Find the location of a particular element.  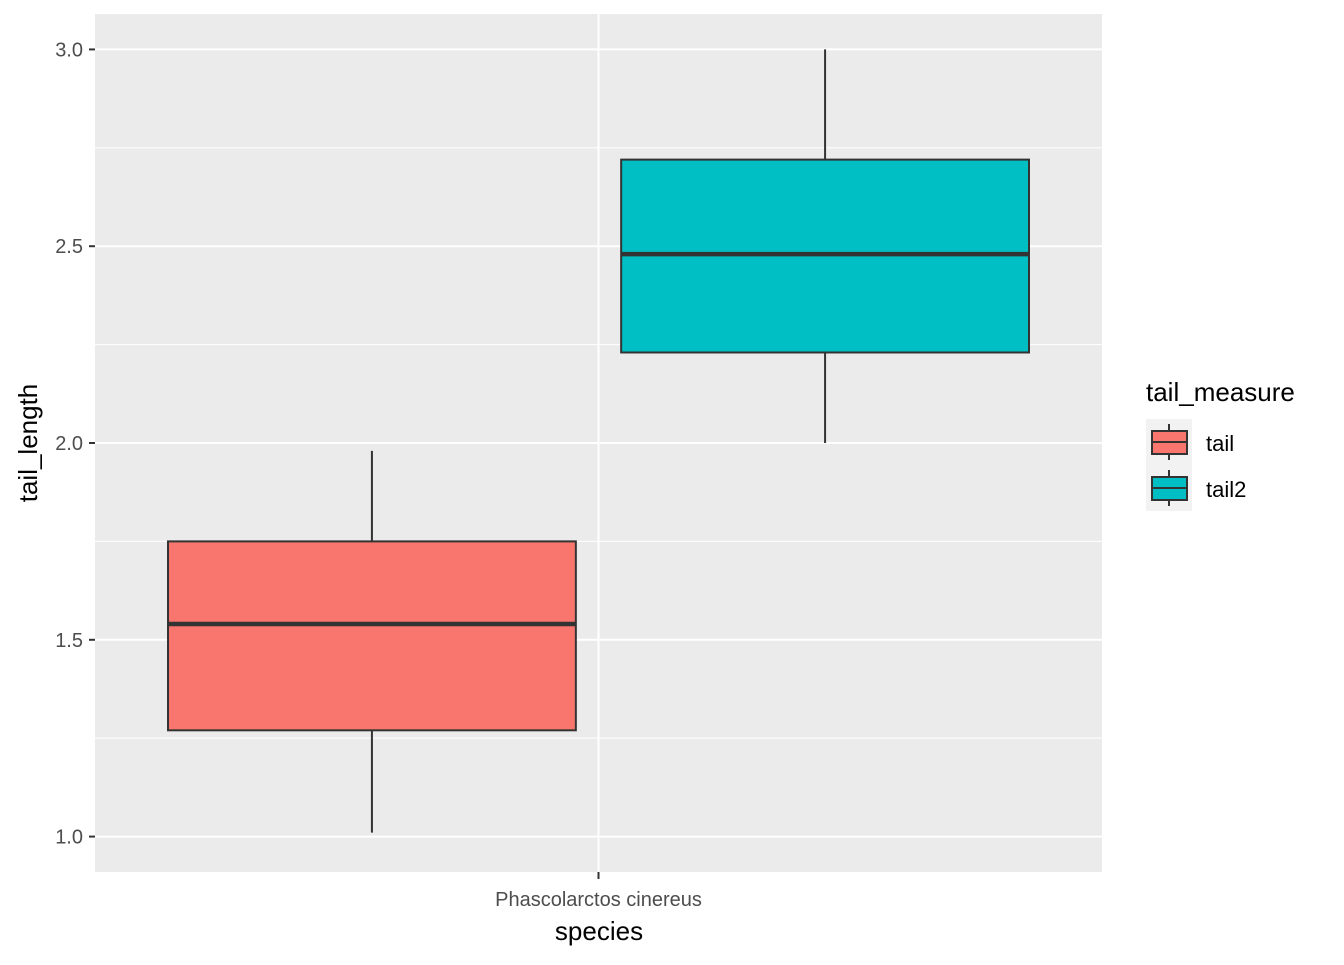

x-tick-label: Phascolarctos cinereus is located at coordinates (598, 900).